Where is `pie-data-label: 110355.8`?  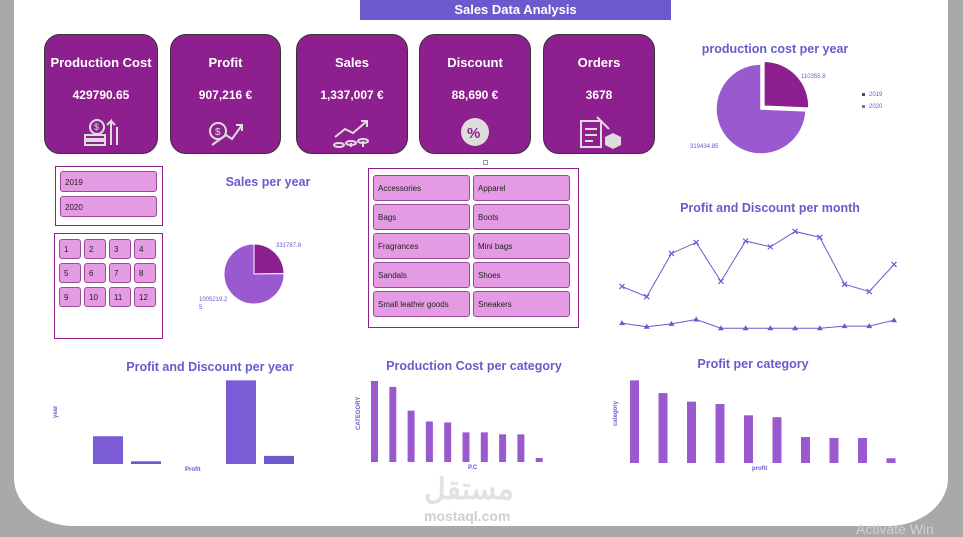
pie-data-label: 110355.8 is located at coordinates (813, 77).